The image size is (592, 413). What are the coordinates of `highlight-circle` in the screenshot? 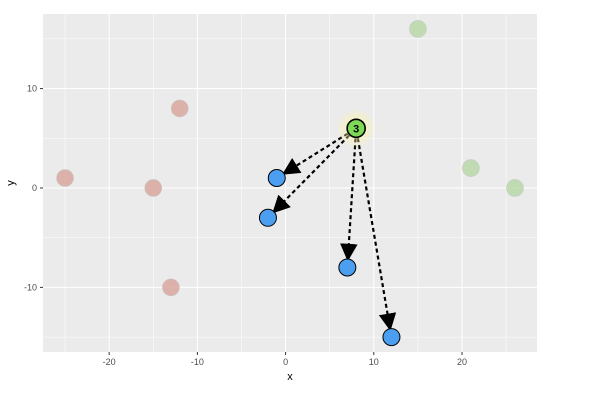 It's located at (356, 128).